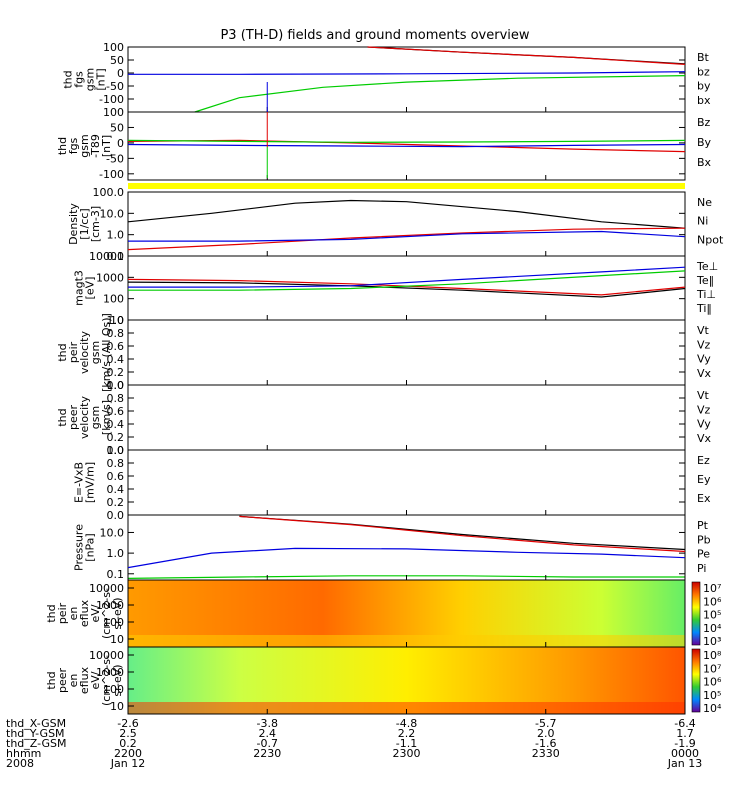 The image size is (750, 800). Describe the element at coordinates (116, 235) in the screenshot. I see `y-tick-label: 1.0` at that location.